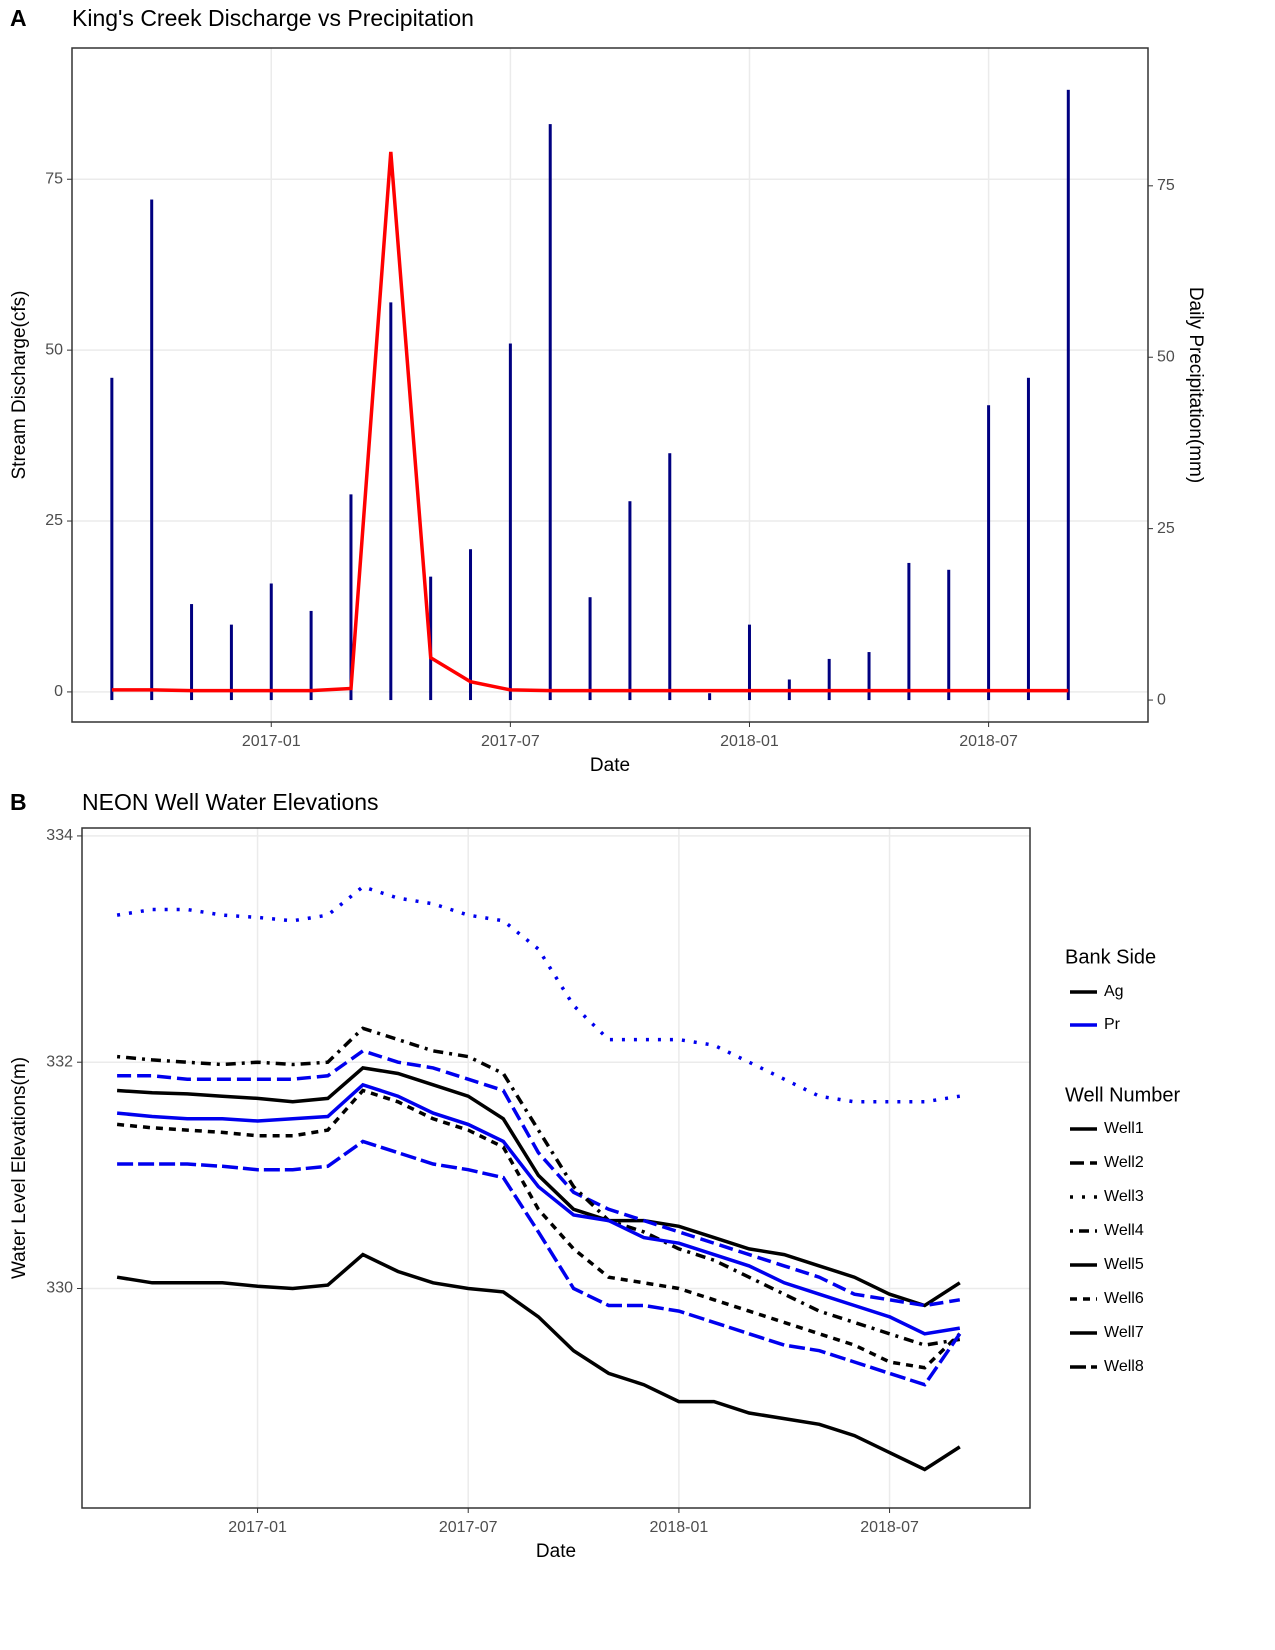 The image size is (1275, 1650). I want to click on y2-tick-label: 0, so click(1161, 699).